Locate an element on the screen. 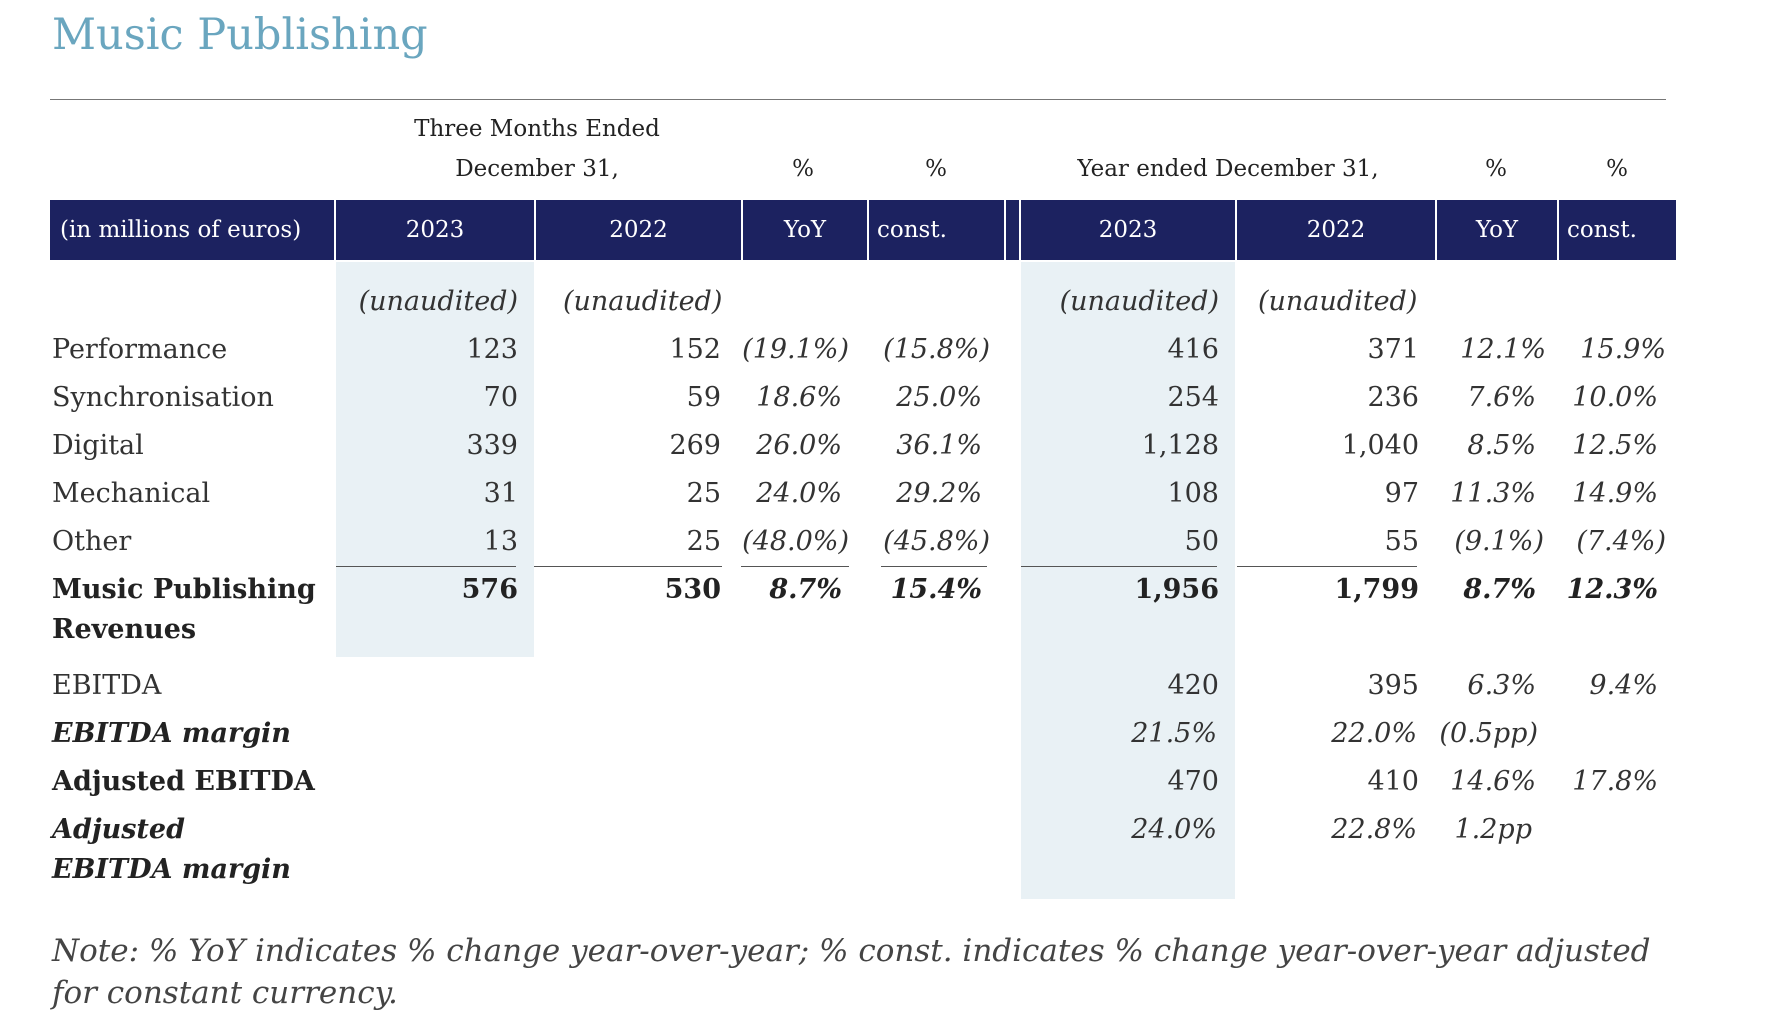  row-label: Other is located at coordinates (92, 541).